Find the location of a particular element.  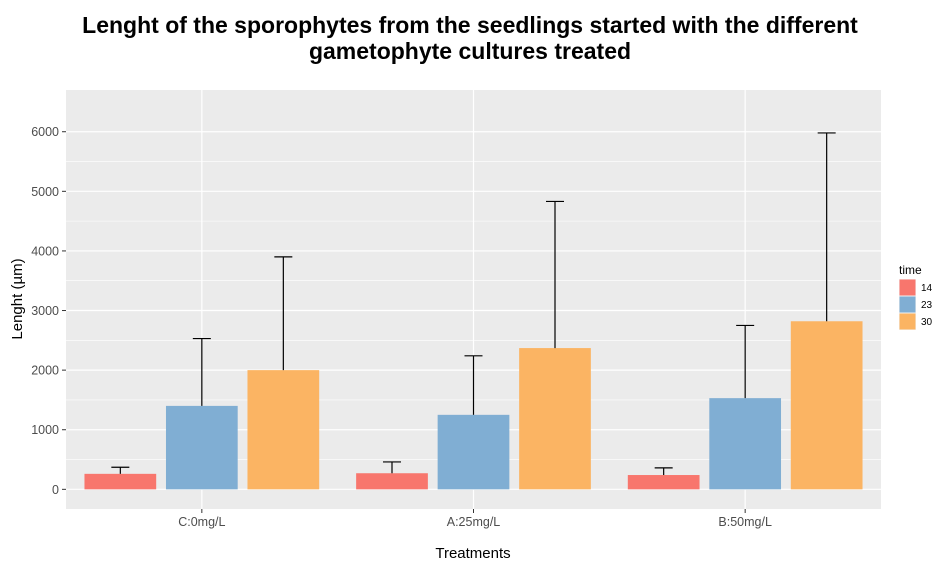

x-axis-ticks: C:0mg/L A:25mg/L B:50mg/L is located at coordinates (475, 519).